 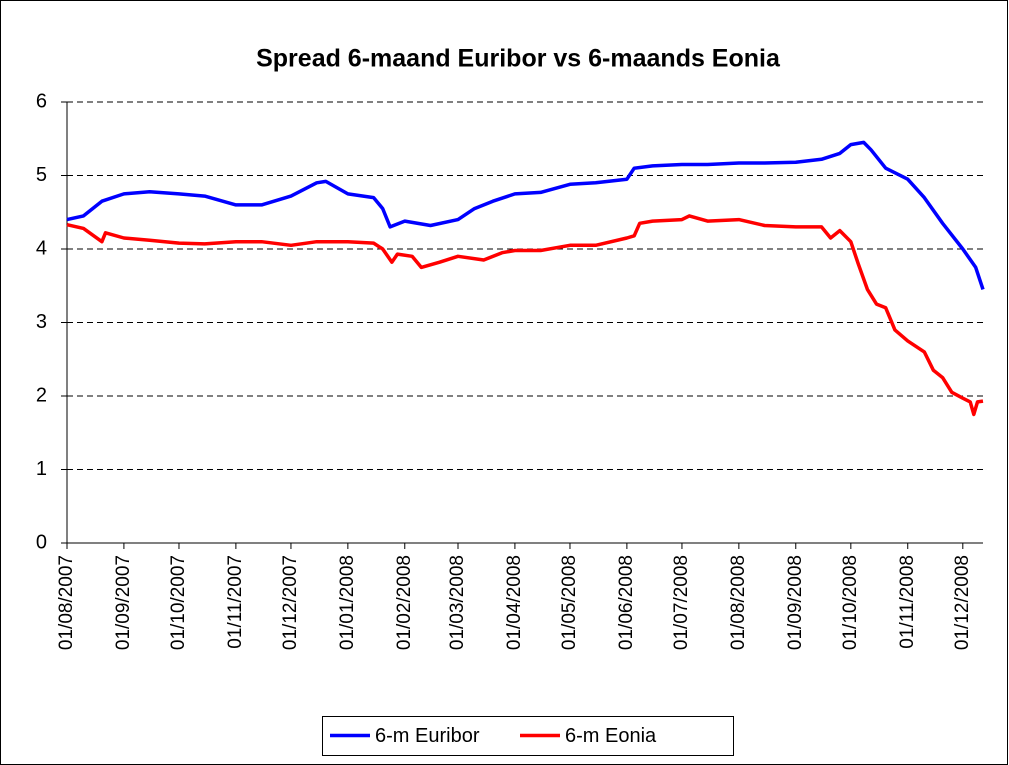 What do you see at coordinates (611, 736) in the screenshot?
I see `legend-label: 6-m Eonia` at bounding box center [611, 736].